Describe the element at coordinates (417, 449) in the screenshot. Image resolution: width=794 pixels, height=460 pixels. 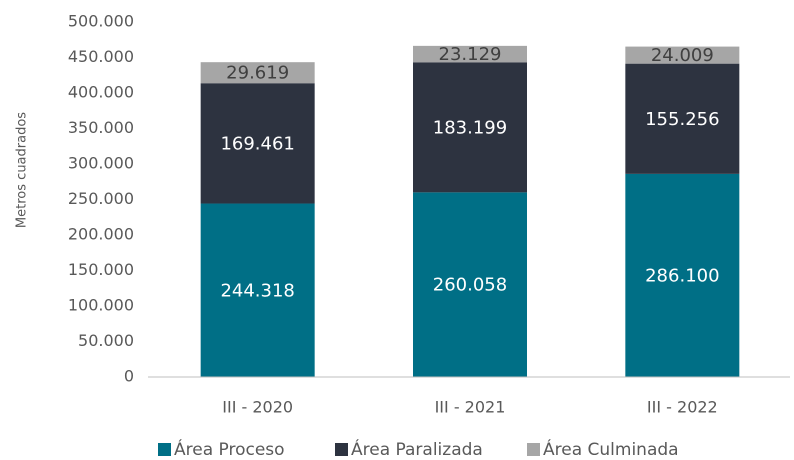
I see `legend-label: Área Paralizada` at that location.